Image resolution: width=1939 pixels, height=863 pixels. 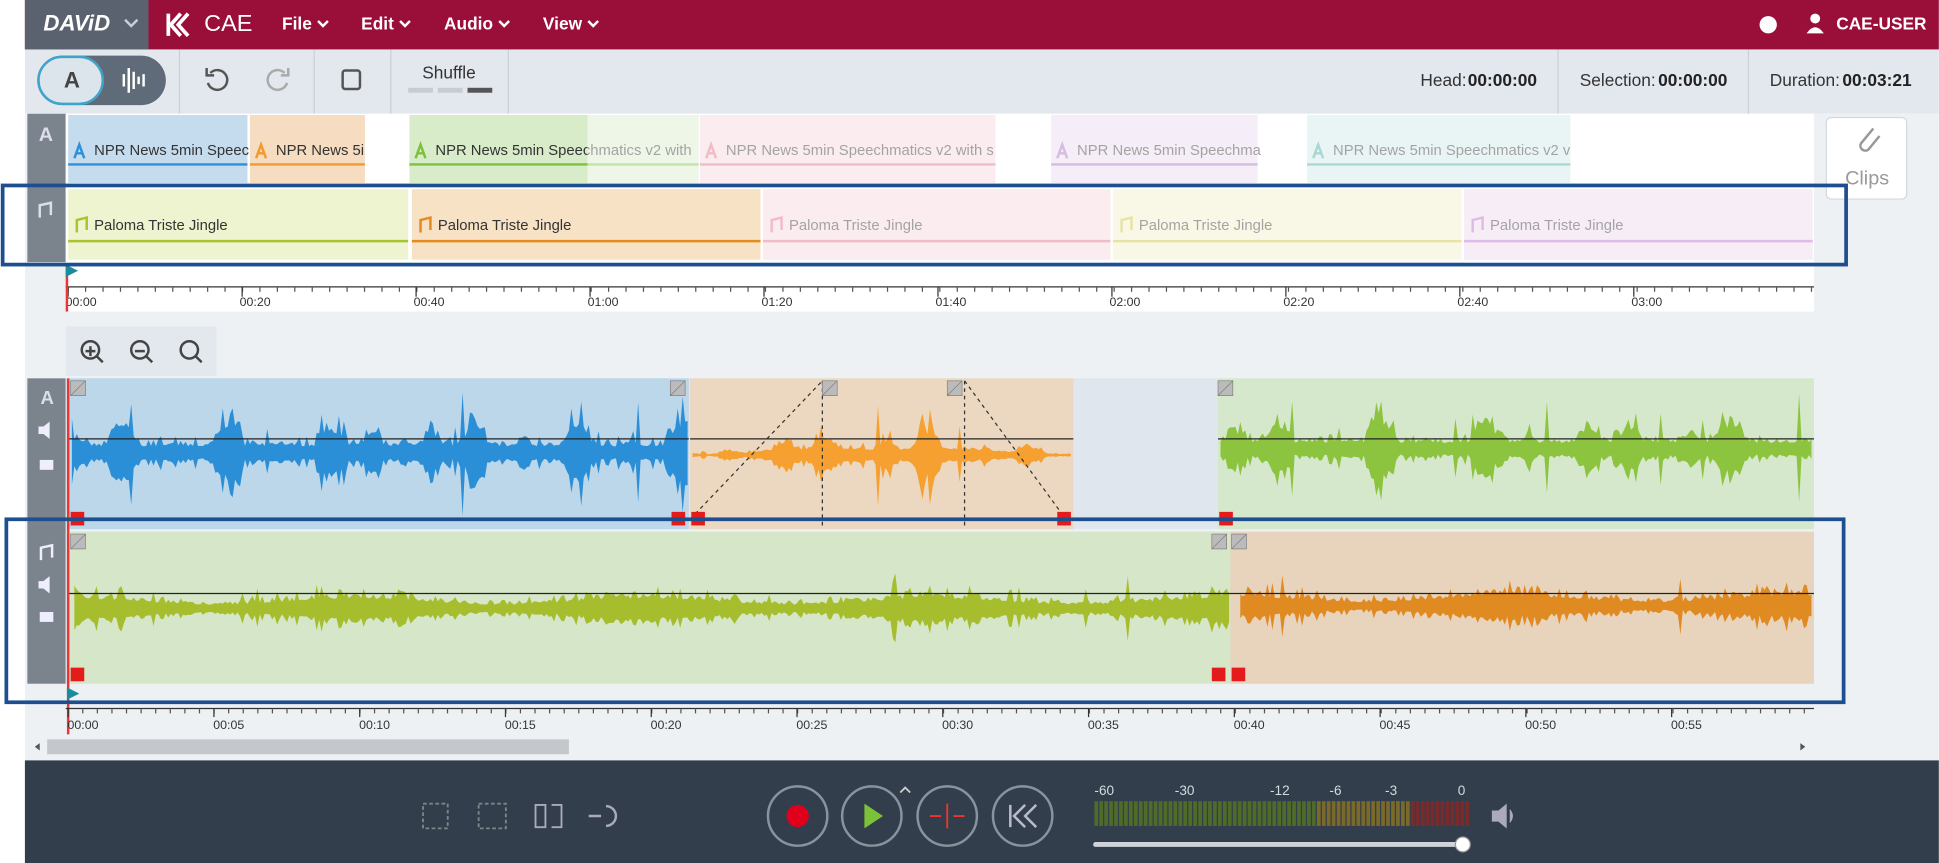 What do you see at coordinates (603, 816) in the screenshot?
I see `loop-icon` at bounding box center [603, 816].